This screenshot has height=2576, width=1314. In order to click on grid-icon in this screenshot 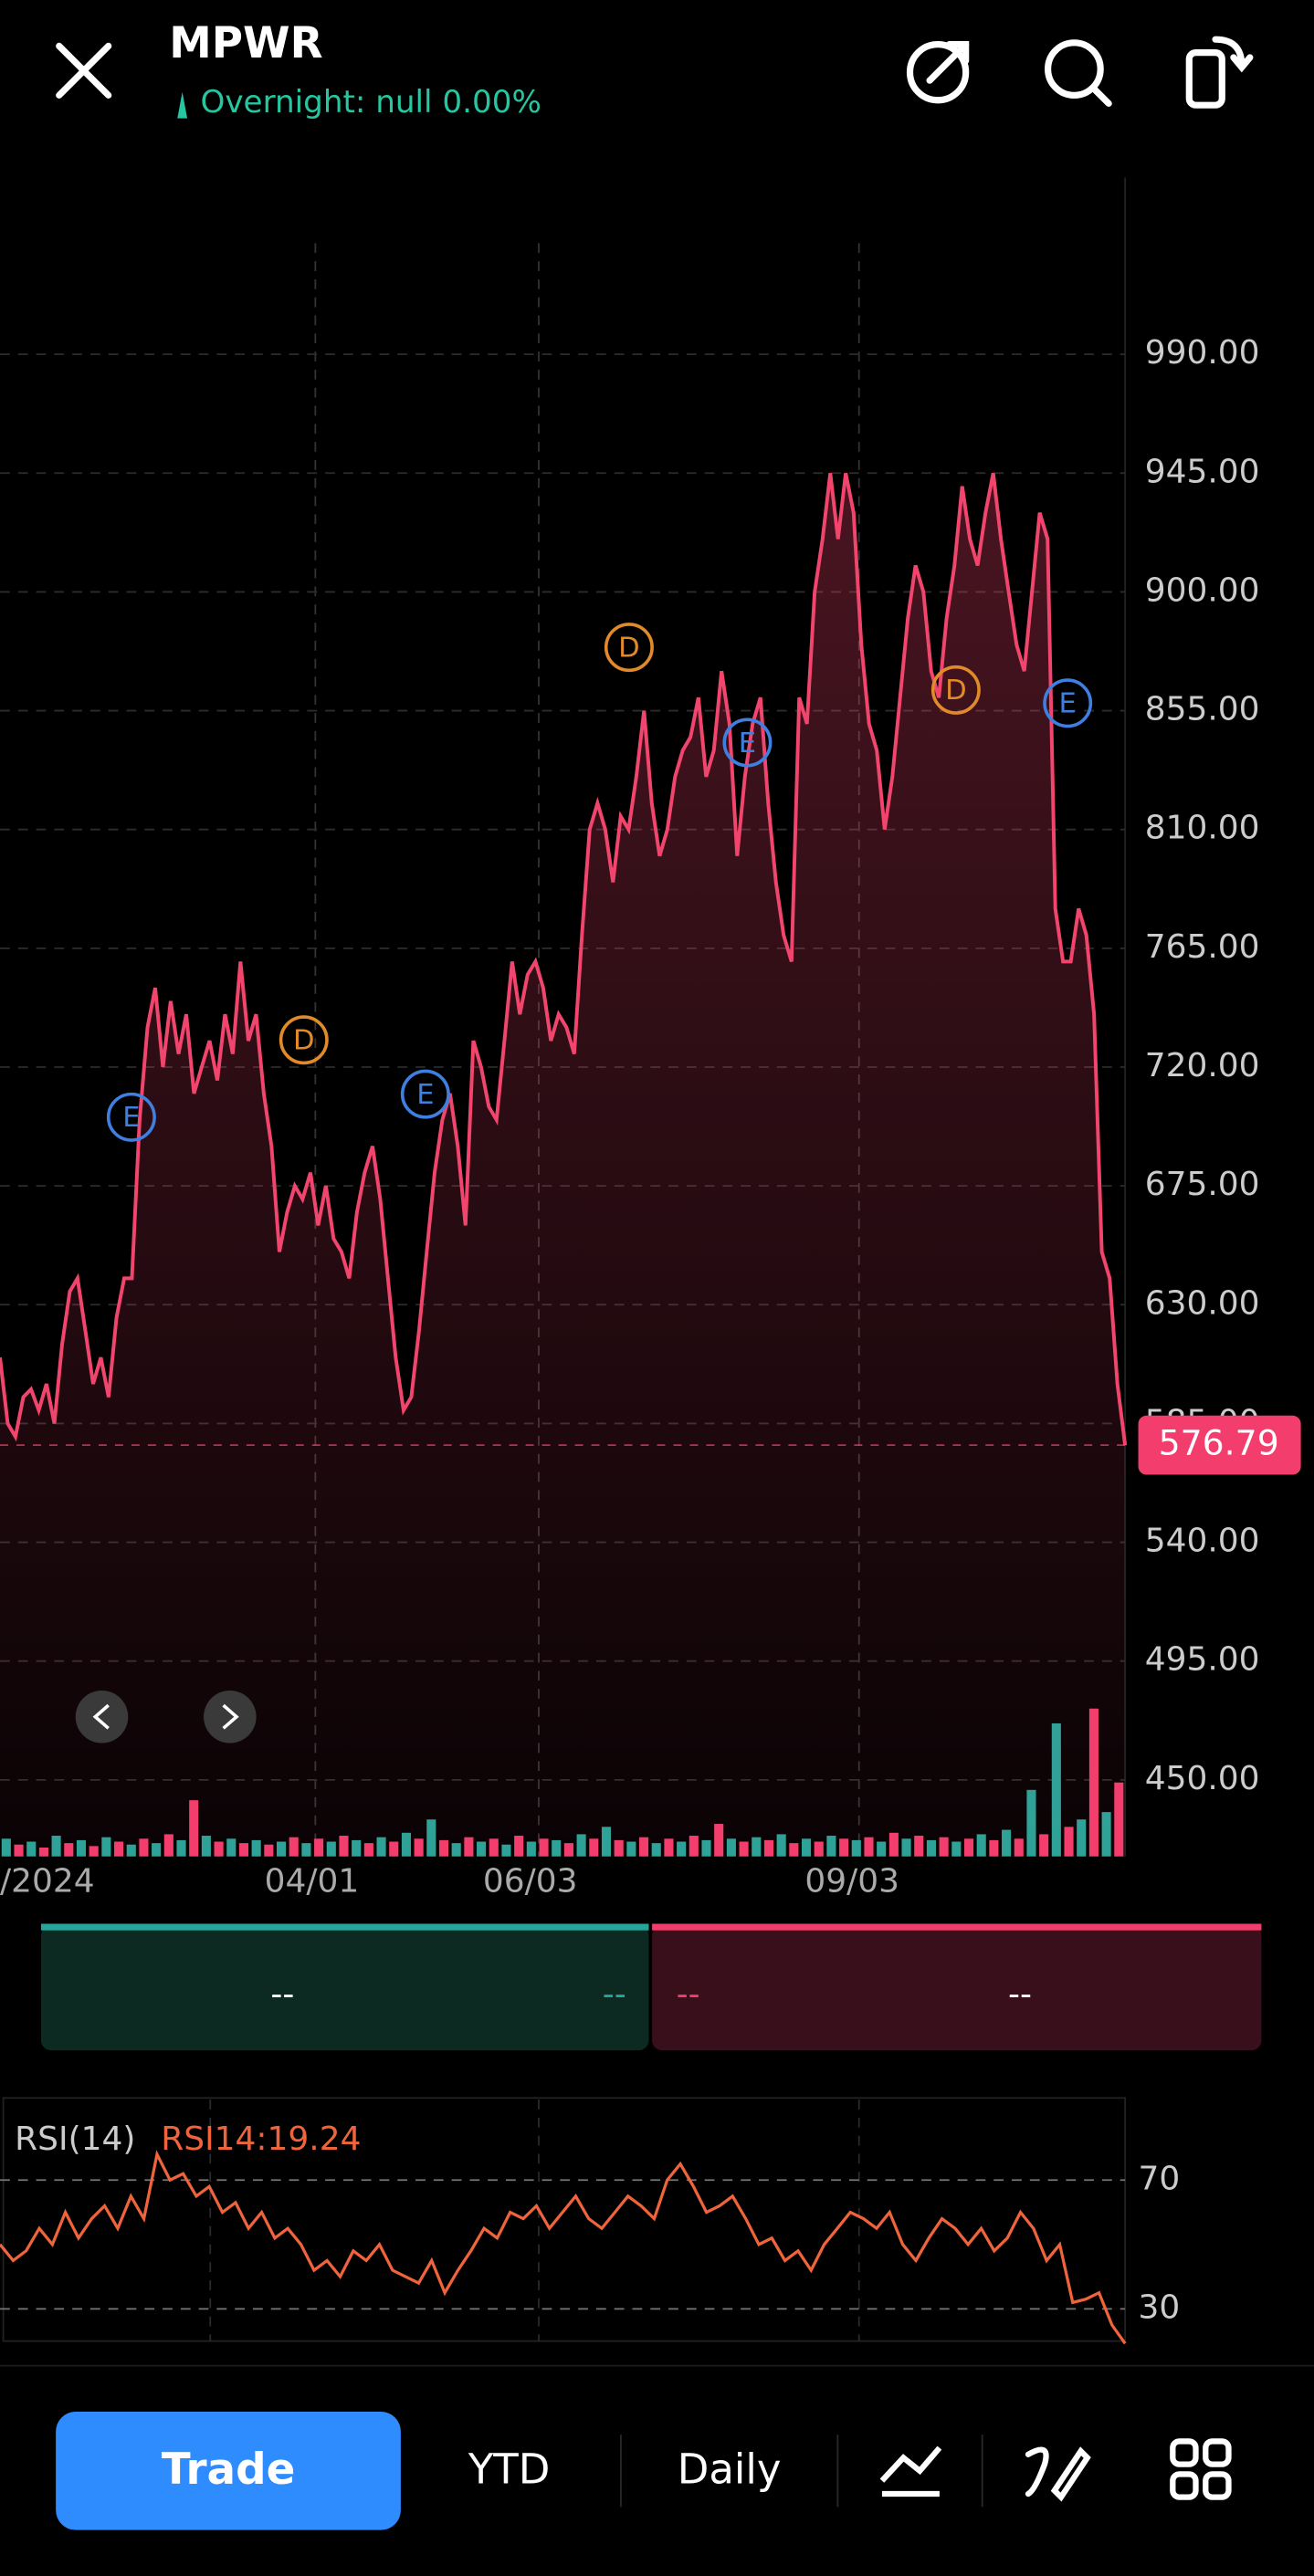, I will do `click(1201, 2469)`.